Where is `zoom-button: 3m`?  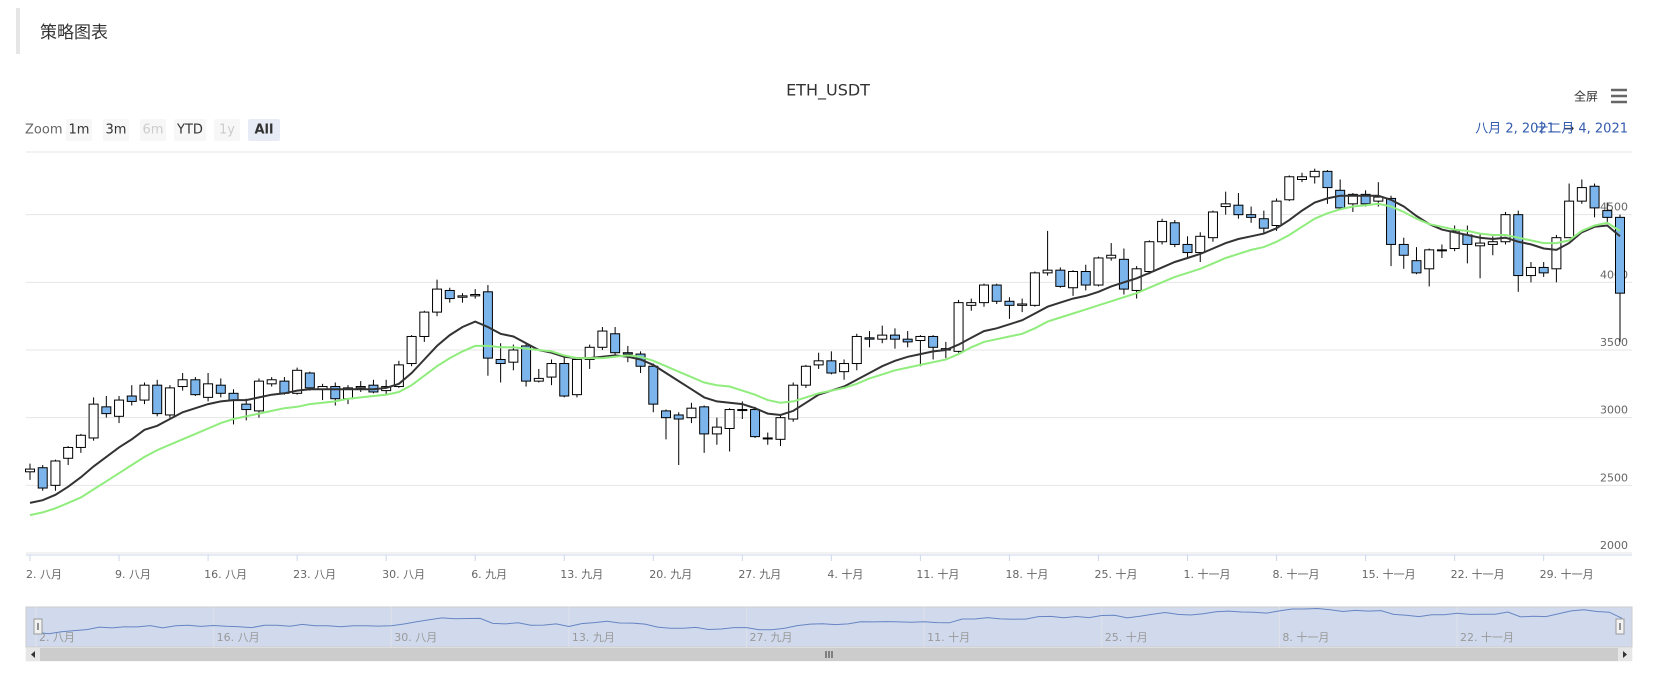
zoom-button: 3m is located at coordinates (116, 130).